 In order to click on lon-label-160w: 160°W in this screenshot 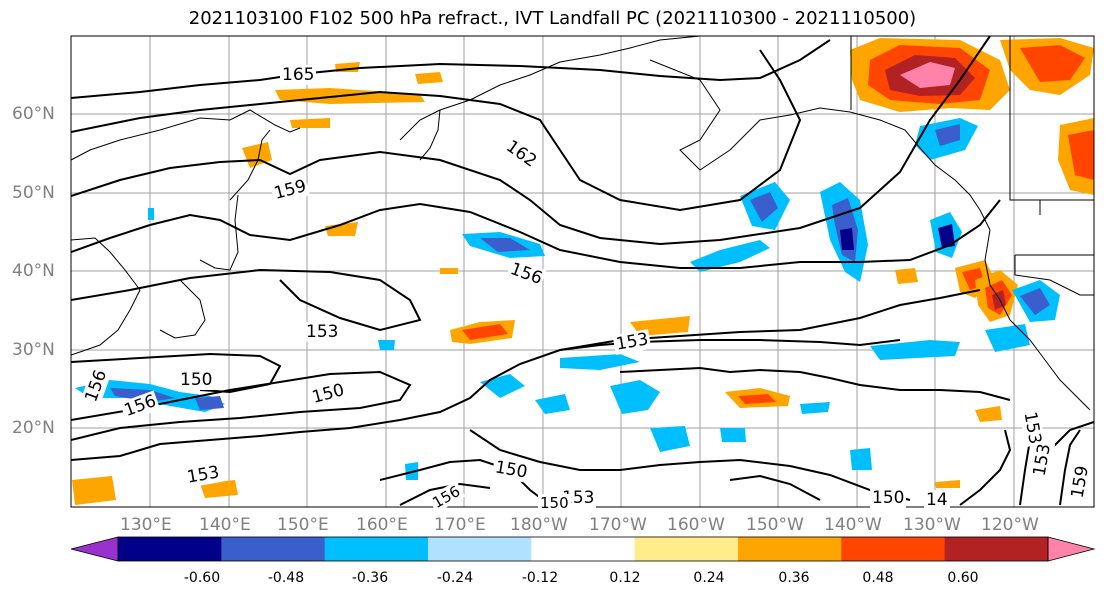, I will do `click(696, 525)`.